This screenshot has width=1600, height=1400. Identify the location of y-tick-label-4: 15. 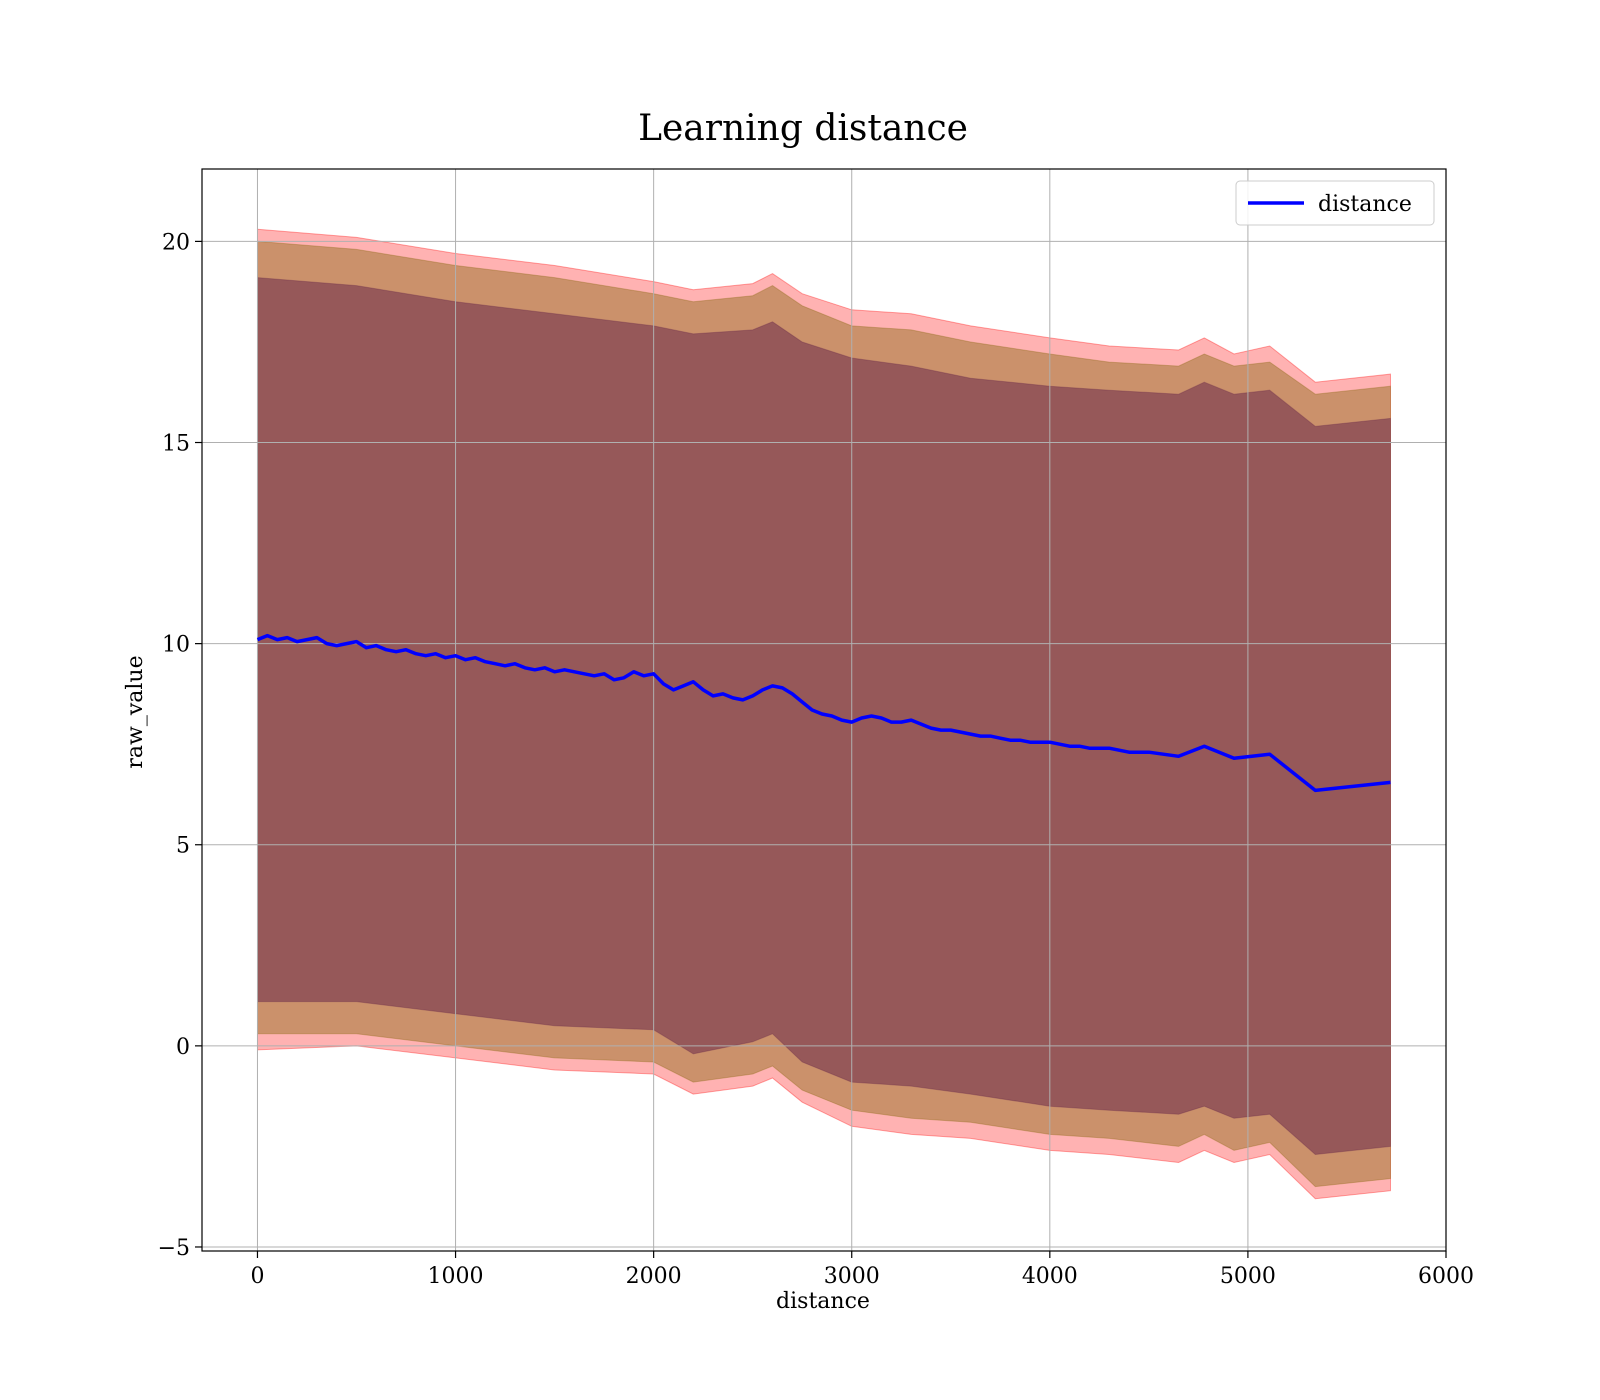
(176, 444).